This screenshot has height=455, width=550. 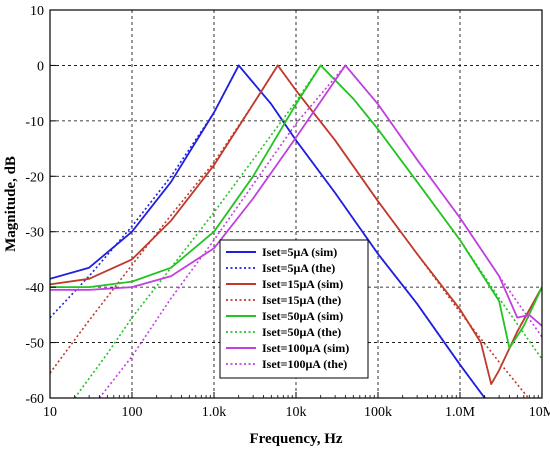 I want to click on x-tick-label: 100, so click(x=132, y=412).